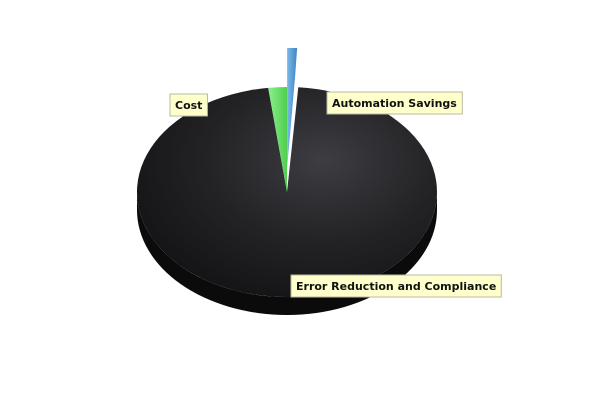  I want to click on svg-text: Automation Savings, so click(394, 103).